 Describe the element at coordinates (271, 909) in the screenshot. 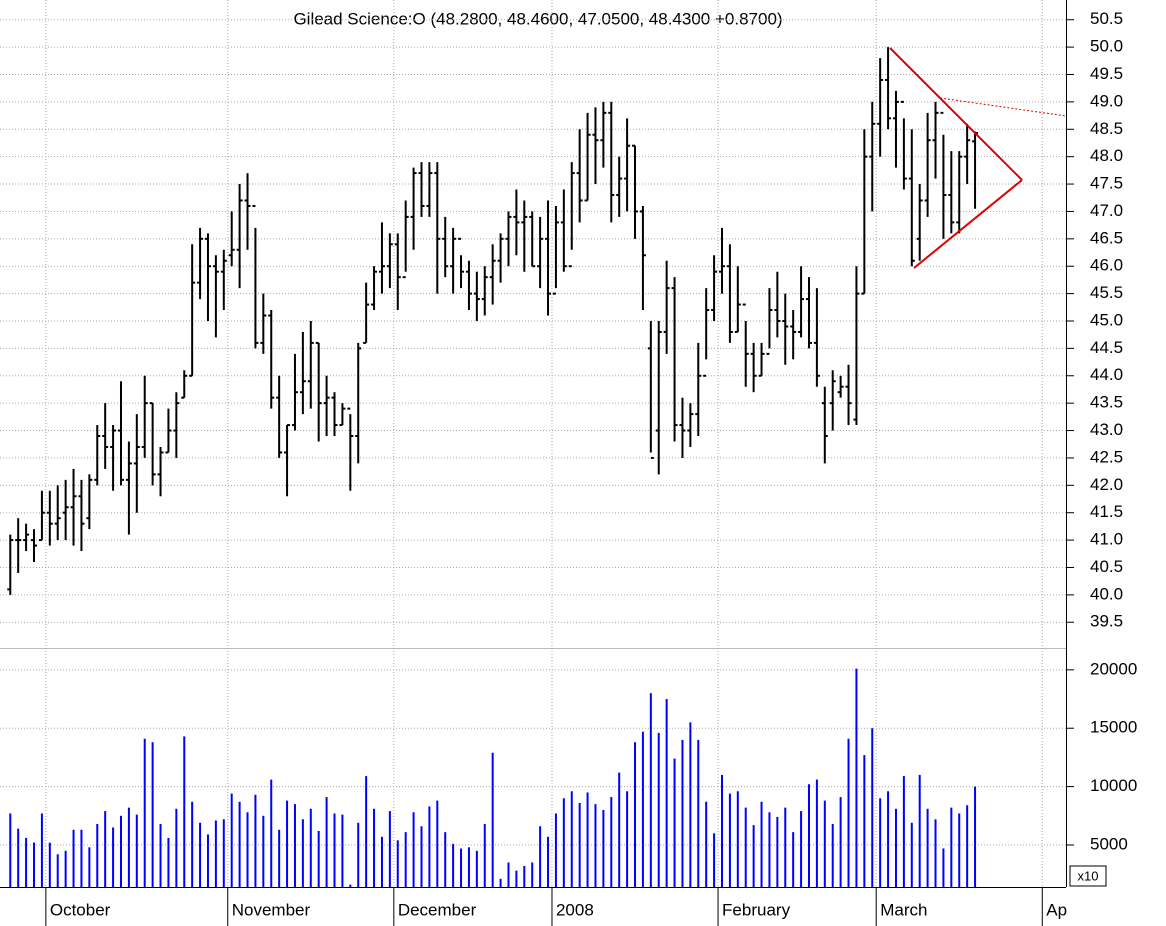

I see `x-tick-label: November` at that location.